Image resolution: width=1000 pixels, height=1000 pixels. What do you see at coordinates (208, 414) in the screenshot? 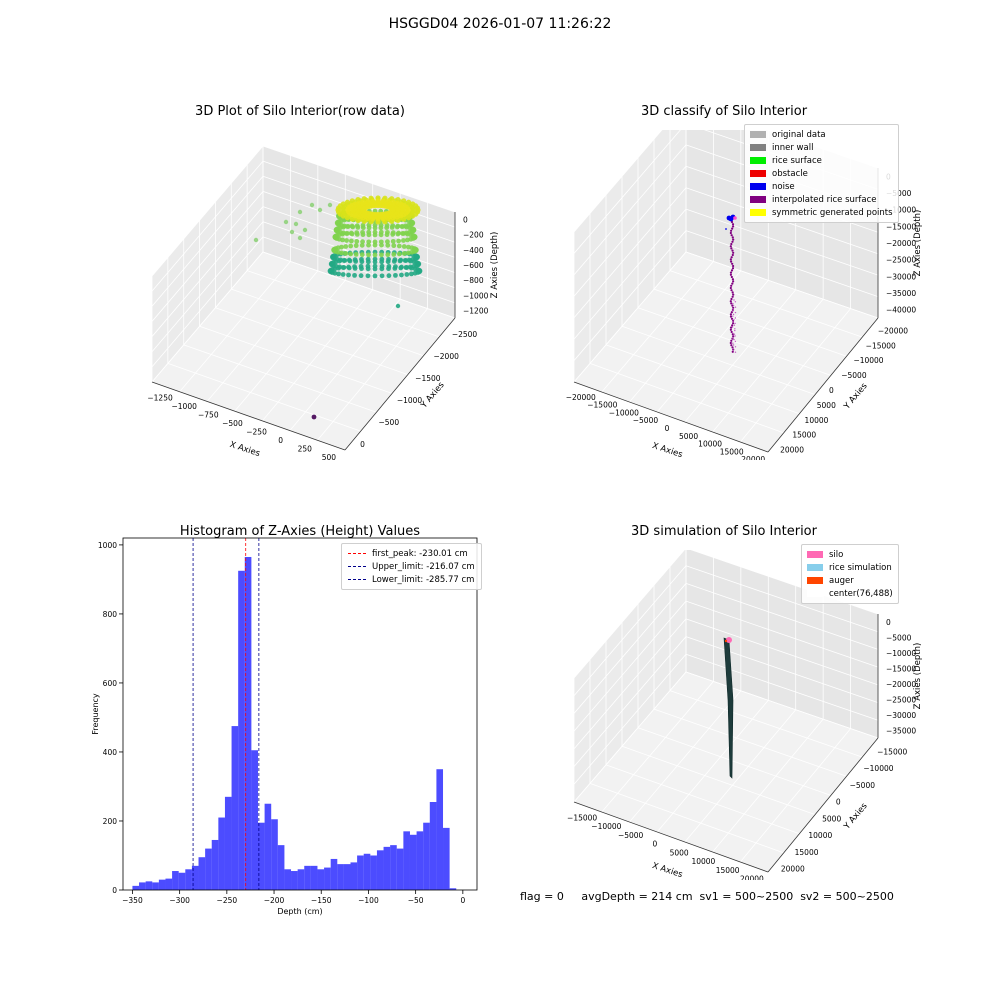
I see `p1-x-tick-label: −750` at bounding box center [208, 414].